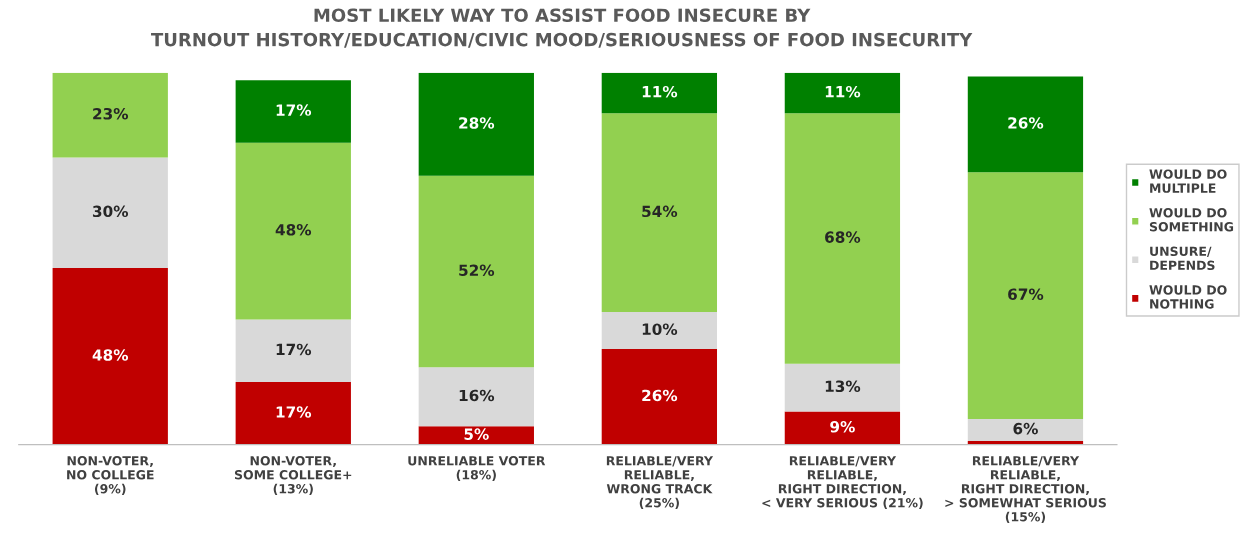 Image resolution: width=1248 pixels, height=539 pixels. I want to click on data-label: 28%, so click(477, 123).